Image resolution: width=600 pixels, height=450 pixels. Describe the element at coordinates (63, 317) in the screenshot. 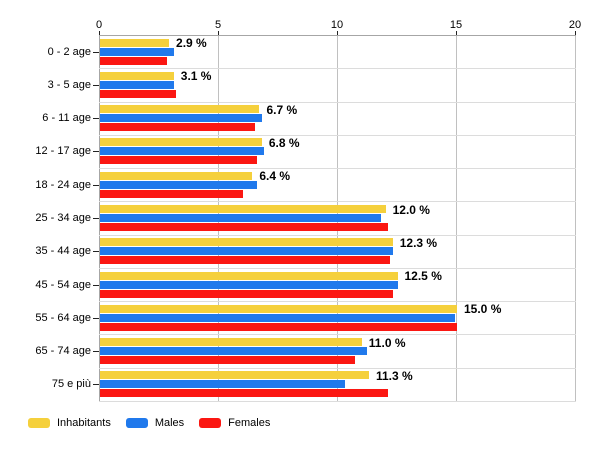

I see `category-label: 55 - 64 age` at that location.